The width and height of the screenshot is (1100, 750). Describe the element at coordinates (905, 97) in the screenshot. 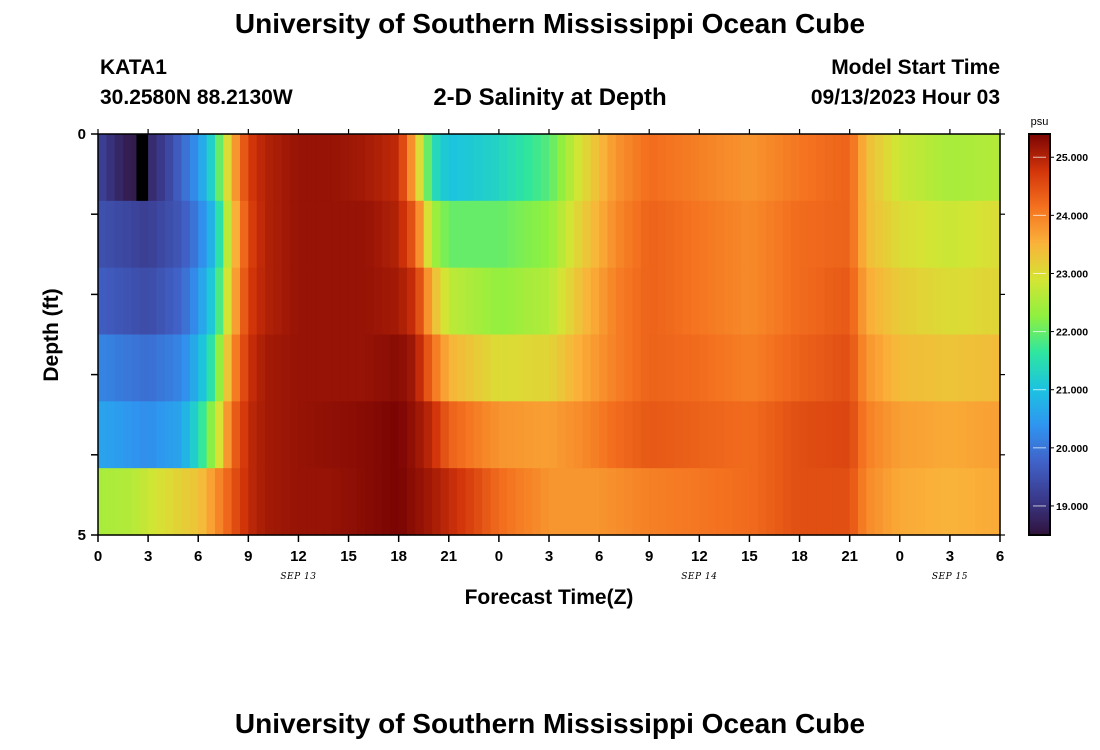

I see `model-start-value: 09/13/2023 Hour 03` at that location.